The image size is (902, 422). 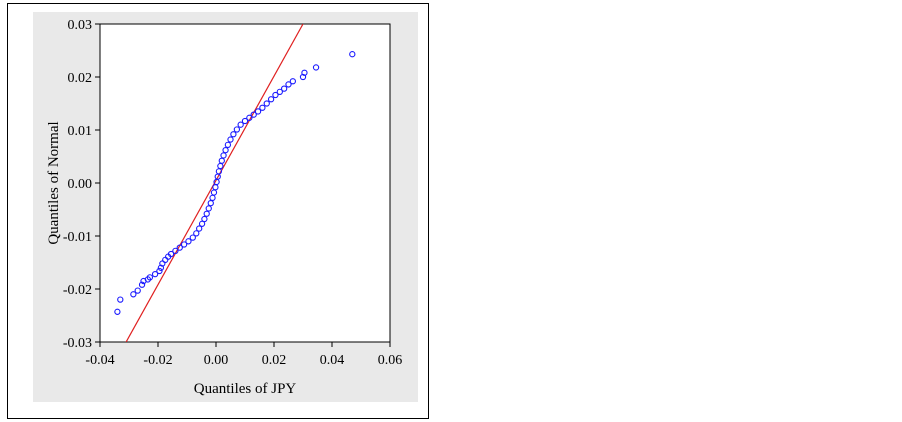 What do you see at coordinates (99, 360) in the screenshot?
I see `x-tick-label: -0.04` at bounding box center [99, 360].